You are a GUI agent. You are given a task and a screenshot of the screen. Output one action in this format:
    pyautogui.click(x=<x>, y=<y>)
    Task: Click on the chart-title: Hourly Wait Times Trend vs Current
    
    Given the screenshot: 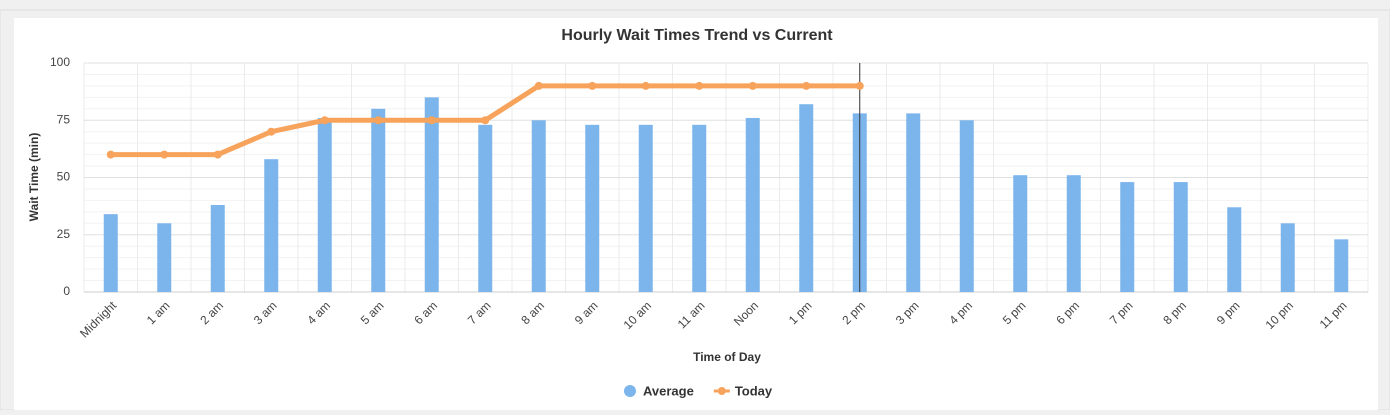 What is the action you would take?
    pyautogui.click(x=697, y=35)
    